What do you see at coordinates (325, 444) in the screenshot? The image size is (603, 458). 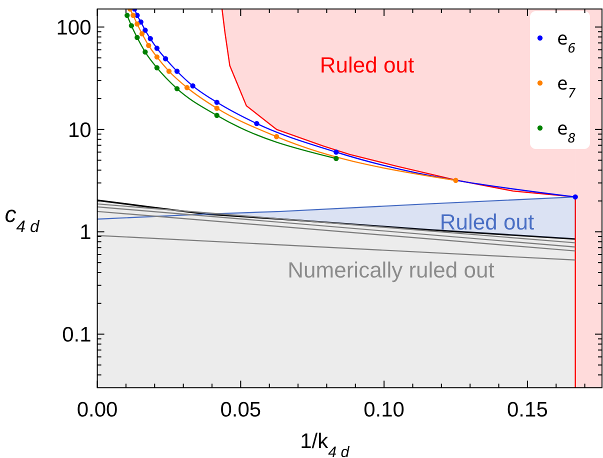 I see `x-axis-title: 1/k$_{4 d}$` at bounding box center [325, 444].